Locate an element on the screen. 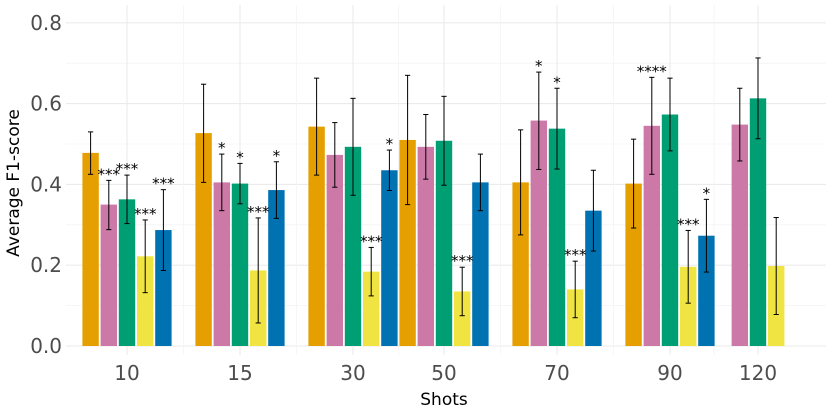  bar-10-s4 is located at coordinates (145, 301).